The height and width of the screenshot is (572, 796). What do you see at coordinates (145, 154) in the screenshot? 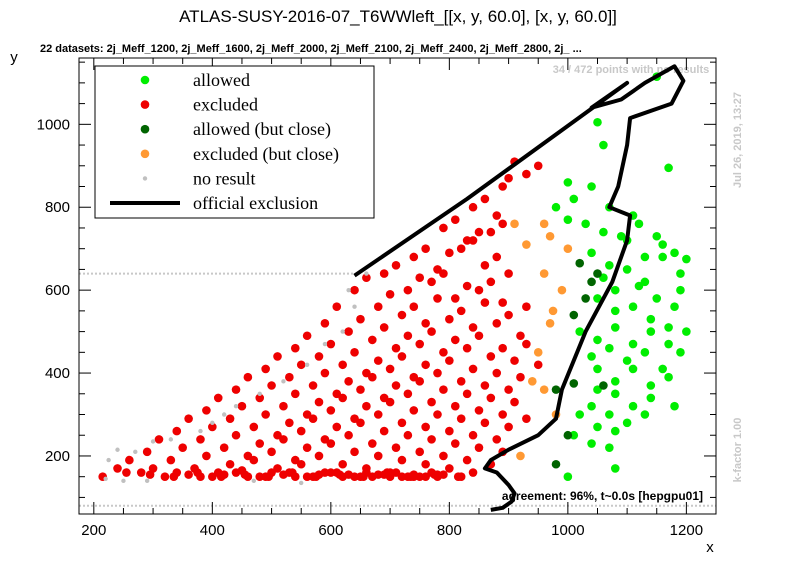
I see `legend-swatch-excluded-but-close` at bounding box center [145, 154].